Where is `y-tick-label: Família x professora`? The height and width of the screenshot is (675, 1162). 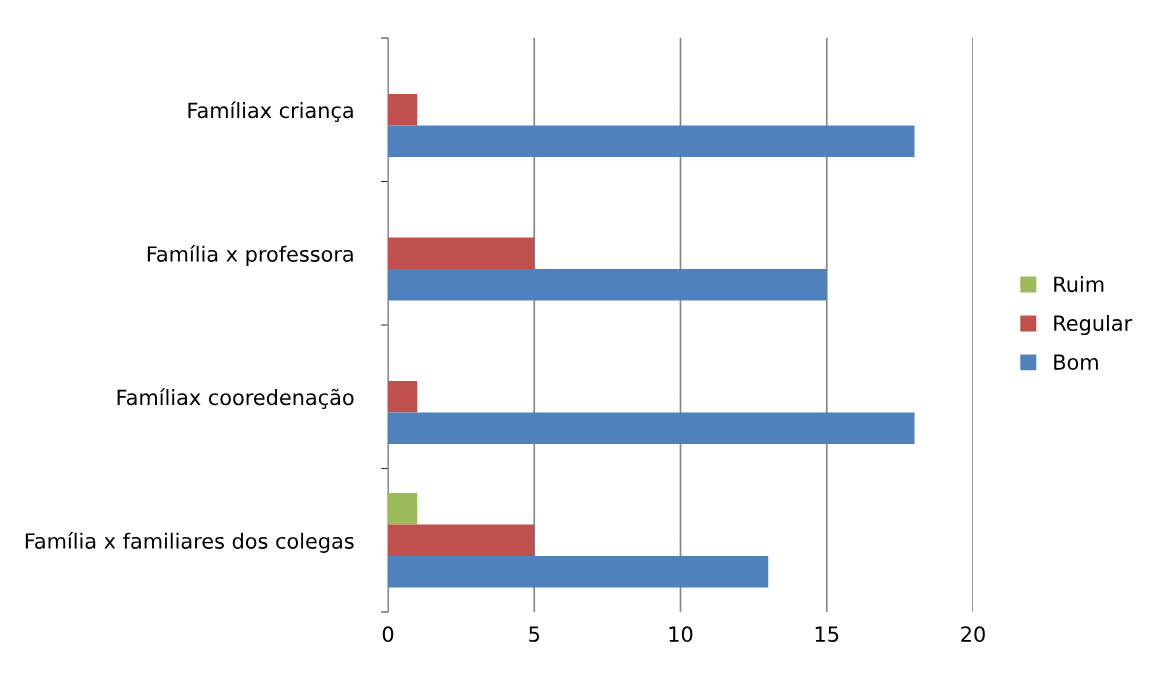
y-tick-label: Família x professora is located at coordinates (250, 255).